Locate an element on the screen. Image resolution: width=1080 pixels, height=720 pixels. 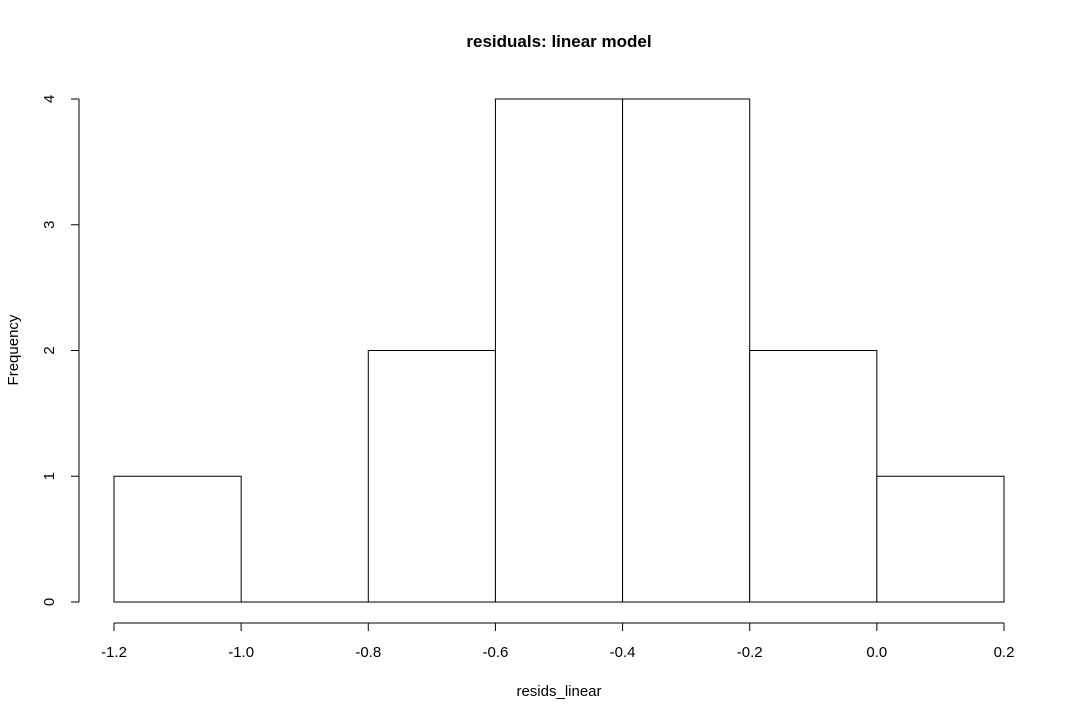
x-tick-label: -0.8 is located at coordinates (368, 652).